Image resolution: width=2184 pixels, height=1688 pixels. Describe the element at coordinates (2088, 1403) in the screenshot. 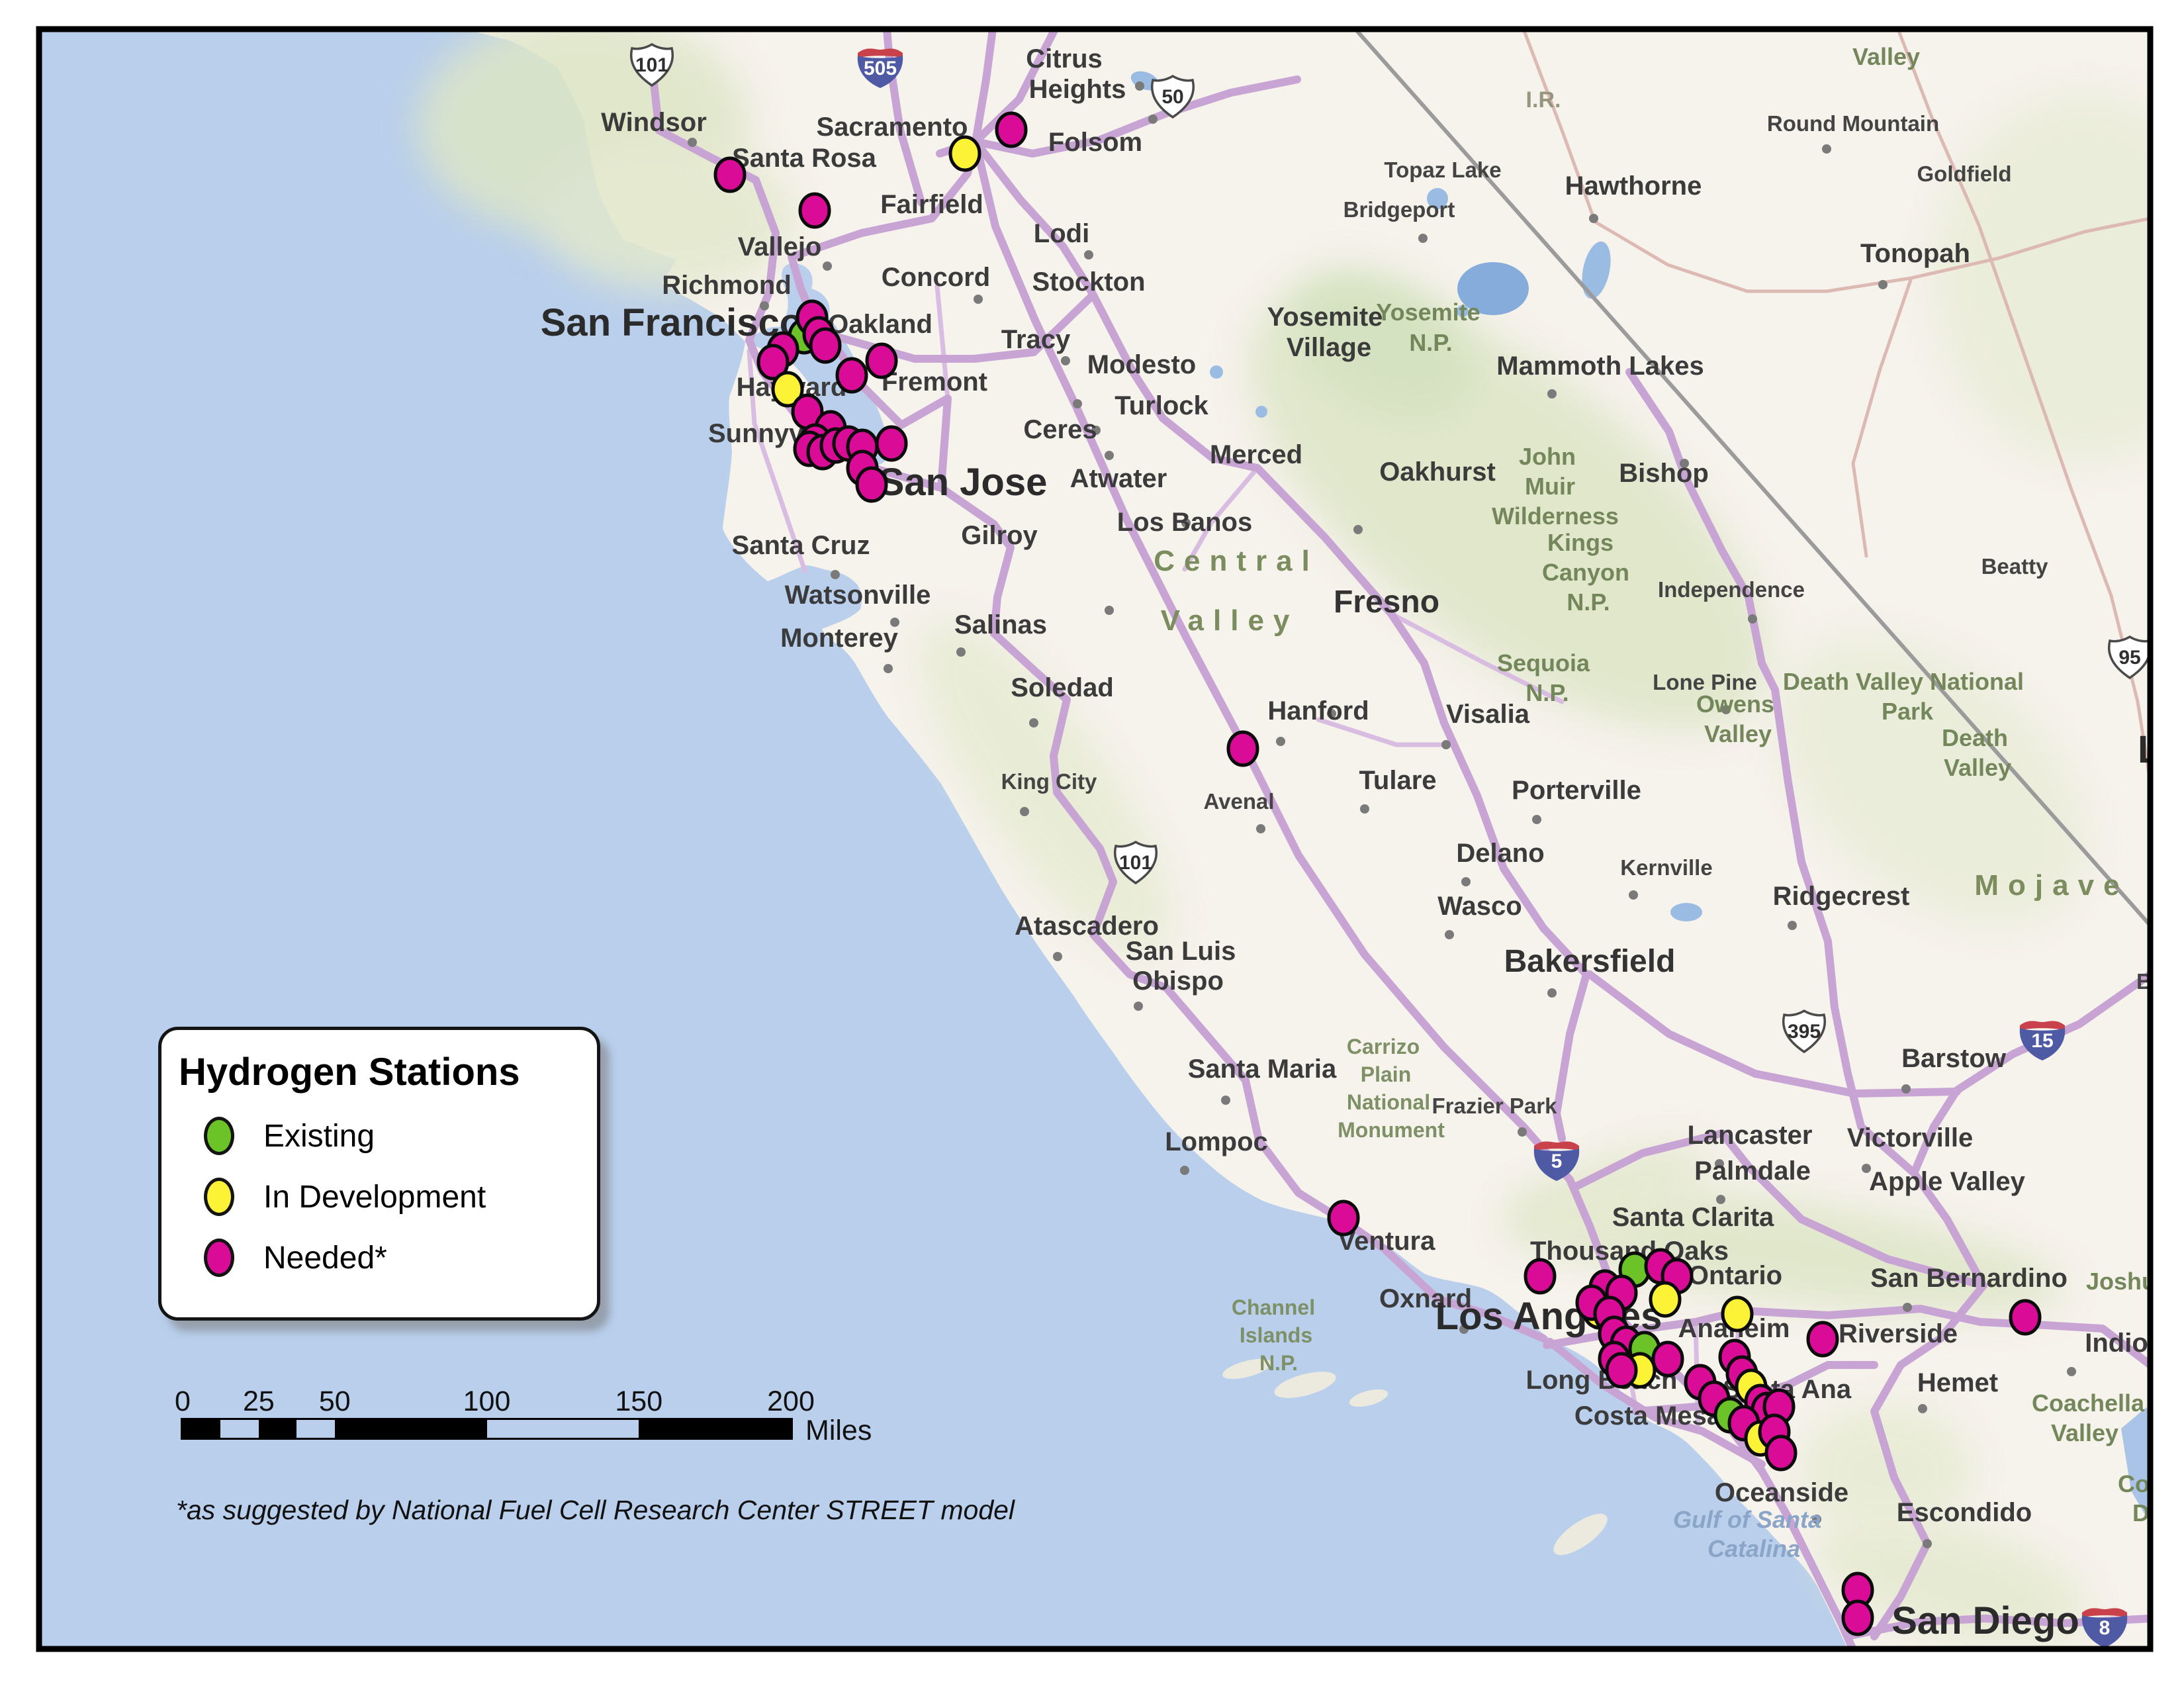

I see `map-label-coachella: Coachella` at that location.